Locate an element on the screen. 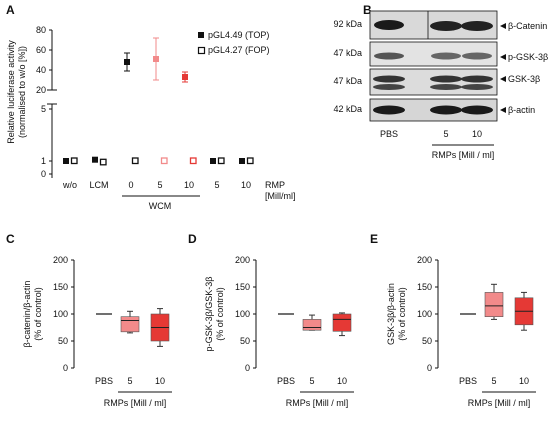 The height and width of the screenshot is (421, 550). panel-c-letter: C is located at coordinates (10, 239).